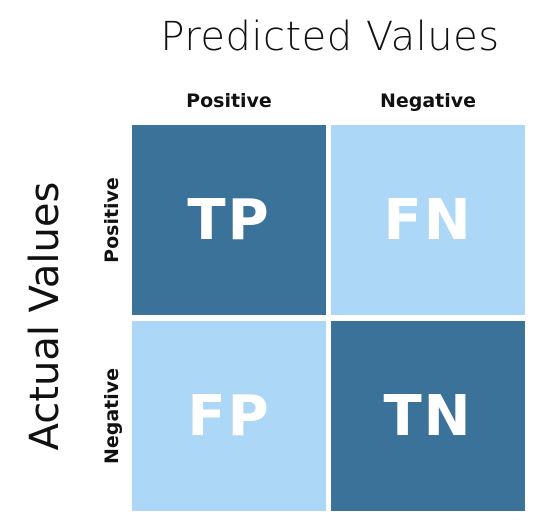 This screenshot has height=527, width=551. Describe the element at coordinates (45, 316) in the screenshot. I see `actual-values-title: Actual Values` at that location.